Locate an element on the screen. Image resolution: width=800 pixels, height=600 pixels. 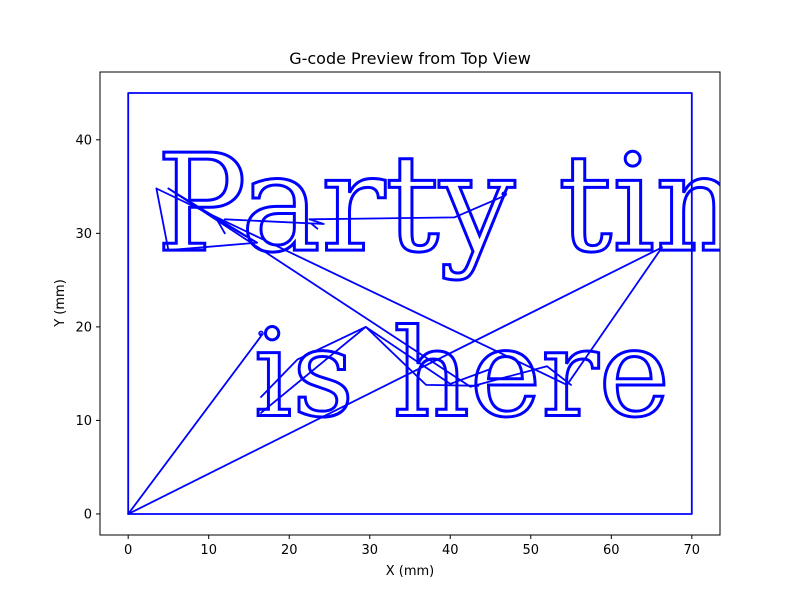
x-tick-label: 40 is located at coordinates (450, 550).